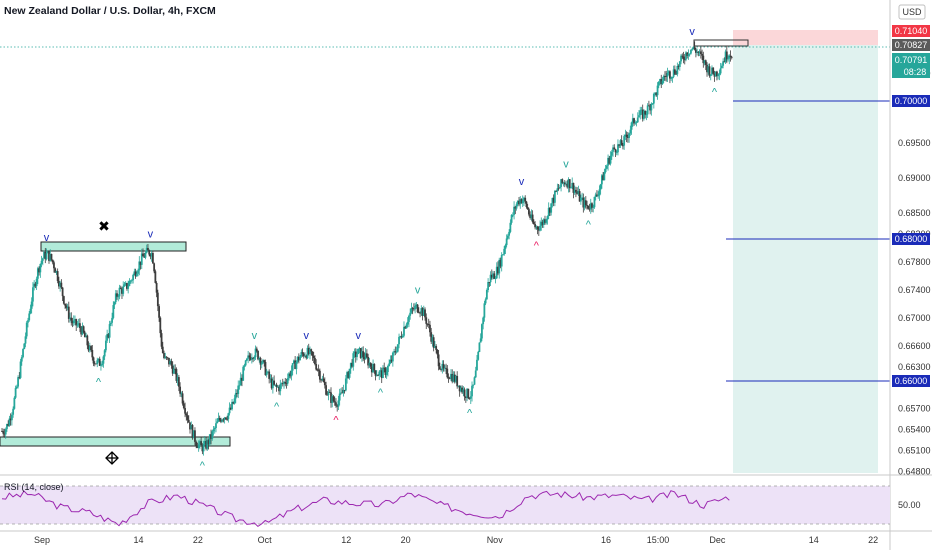  Describe the element at coordinates (104, 226) in the screenshot. I see `close-x-icon: ✖` at that location.